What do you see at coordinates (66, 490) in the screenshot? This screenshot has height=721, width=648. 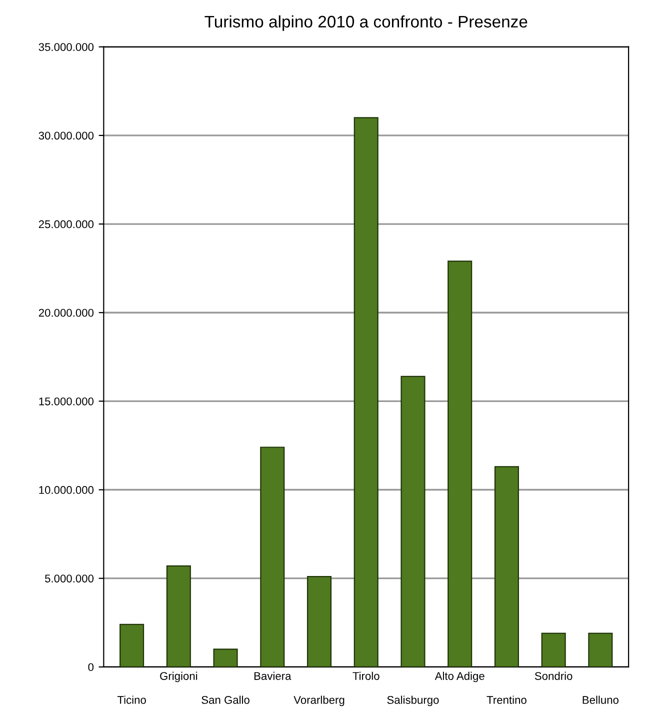 I see `y-tick-label: 10.000.000` at bounding box center [66, 490].